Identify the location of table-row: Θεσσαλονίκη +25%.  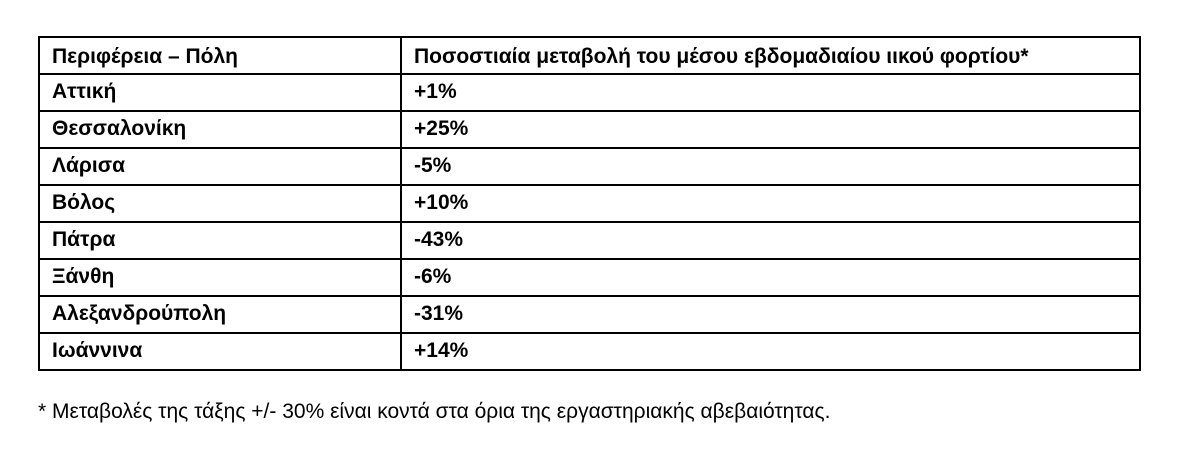
(589, 129).